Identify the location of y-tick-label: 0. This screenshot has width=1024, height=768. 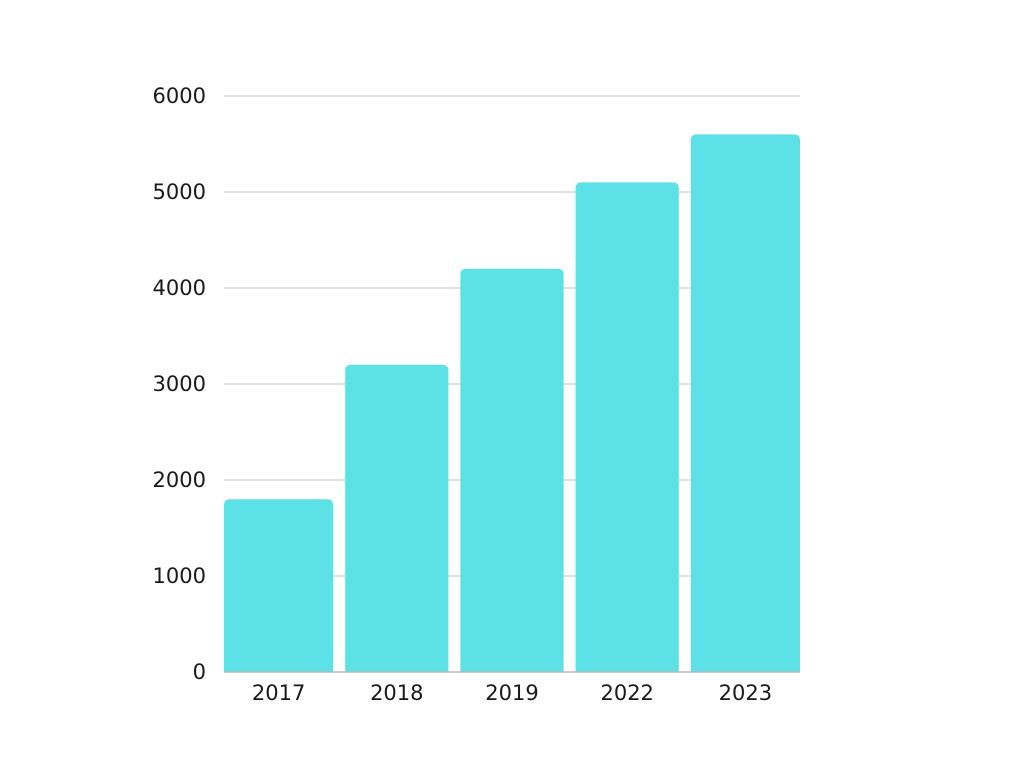
(199, 672).